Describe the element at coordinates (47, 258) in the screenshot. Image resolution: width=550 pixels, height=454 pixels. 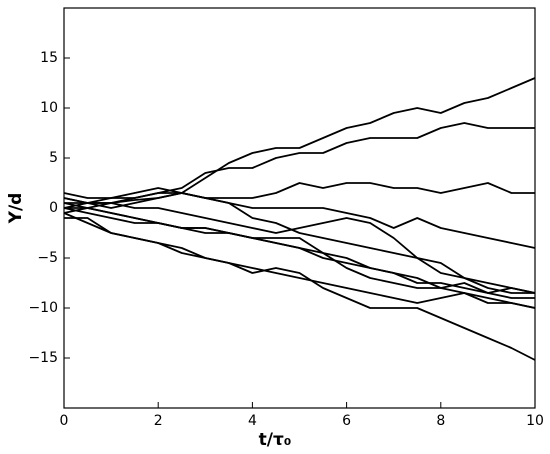
I see `y-tick-label: −5` at that location.